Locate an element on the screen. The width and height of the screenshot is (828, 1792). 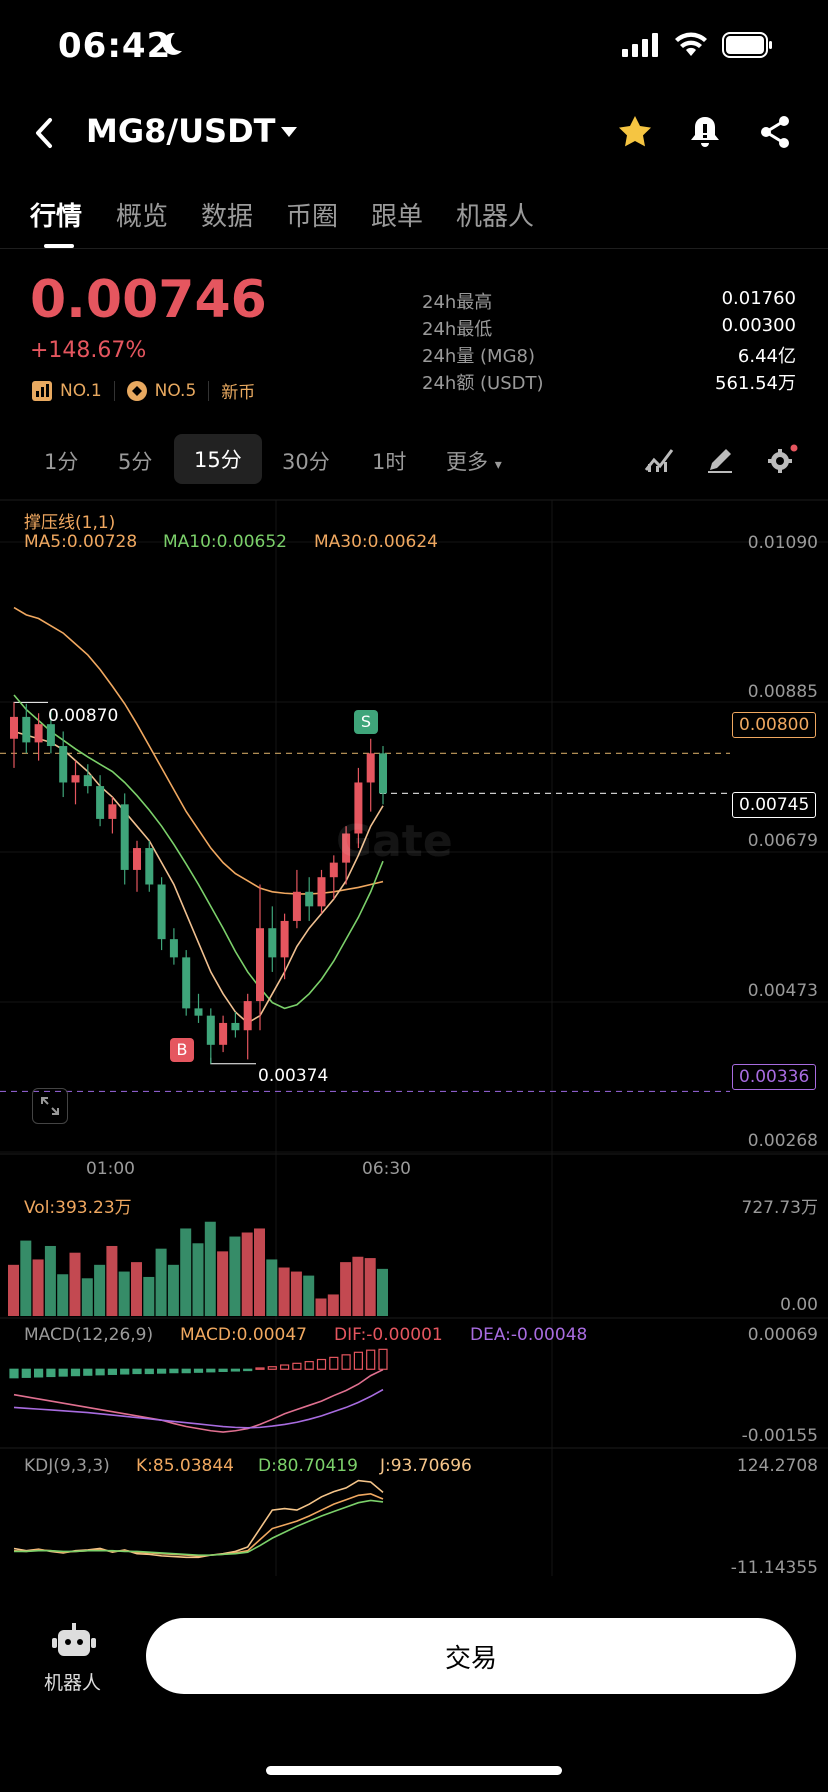
rank-badges: NO.1 NO.5 新币 is located at coordinates (143, 390).